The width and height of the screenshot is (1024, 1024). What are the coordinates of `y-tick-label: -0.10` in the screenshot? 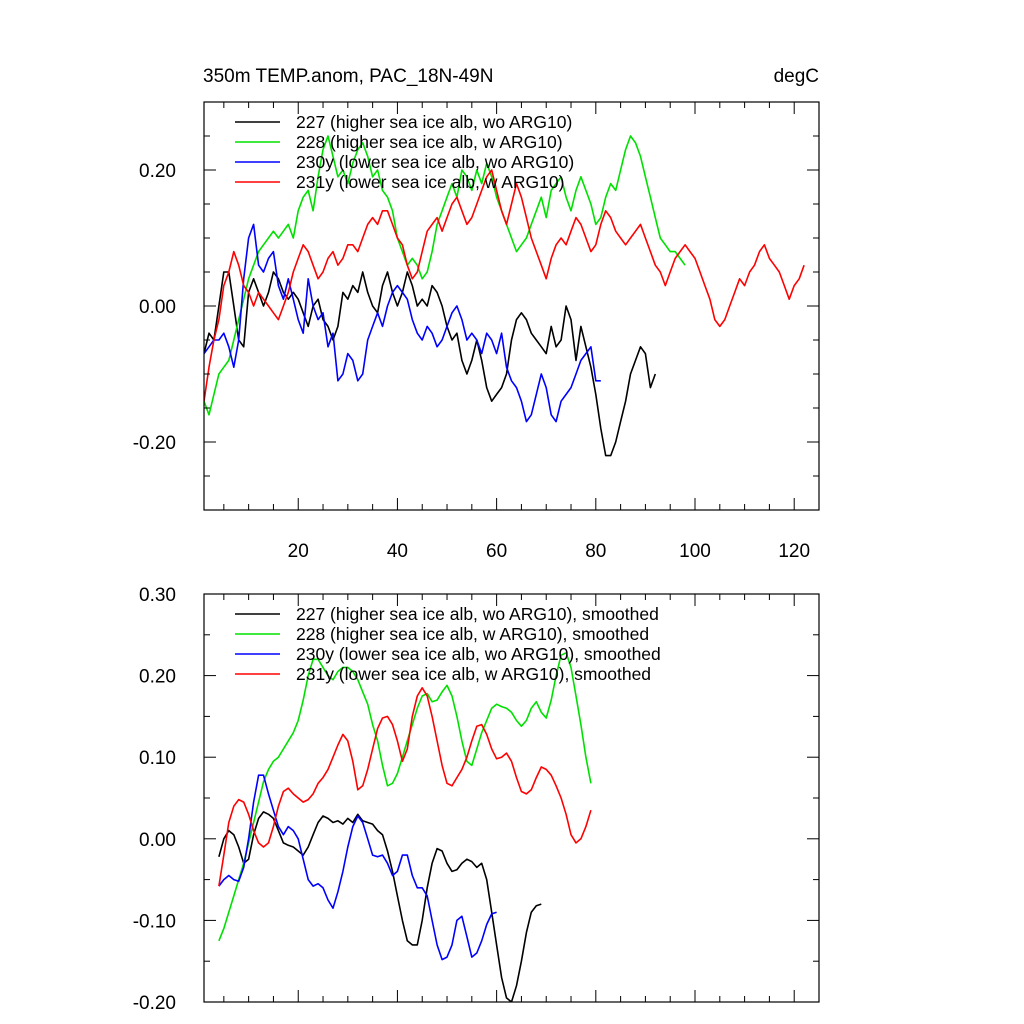 It's located at (154, 921).